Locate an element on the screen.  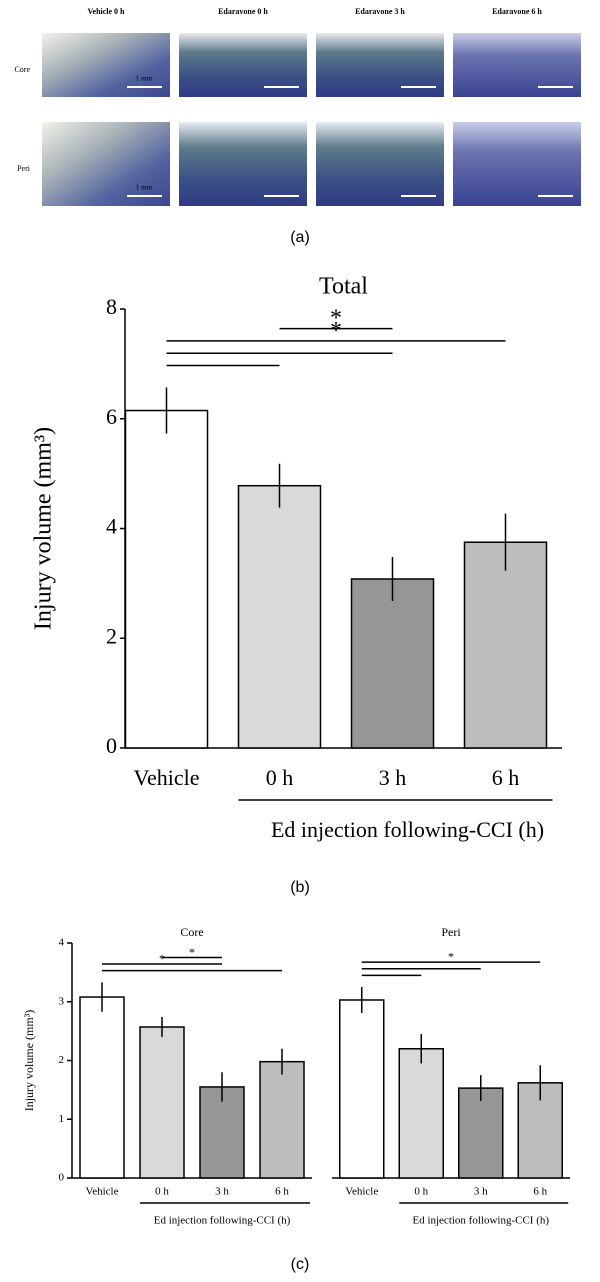
caption: (a) is located at coordinates (300, 237).